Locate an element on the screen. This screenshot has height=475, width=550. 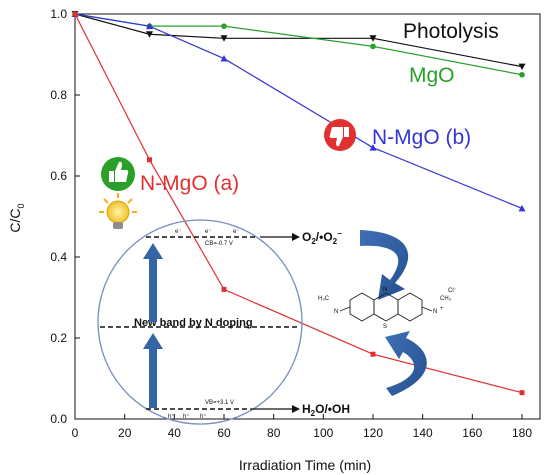
x-tick-label: 180 is located at coordinates (522, 433).